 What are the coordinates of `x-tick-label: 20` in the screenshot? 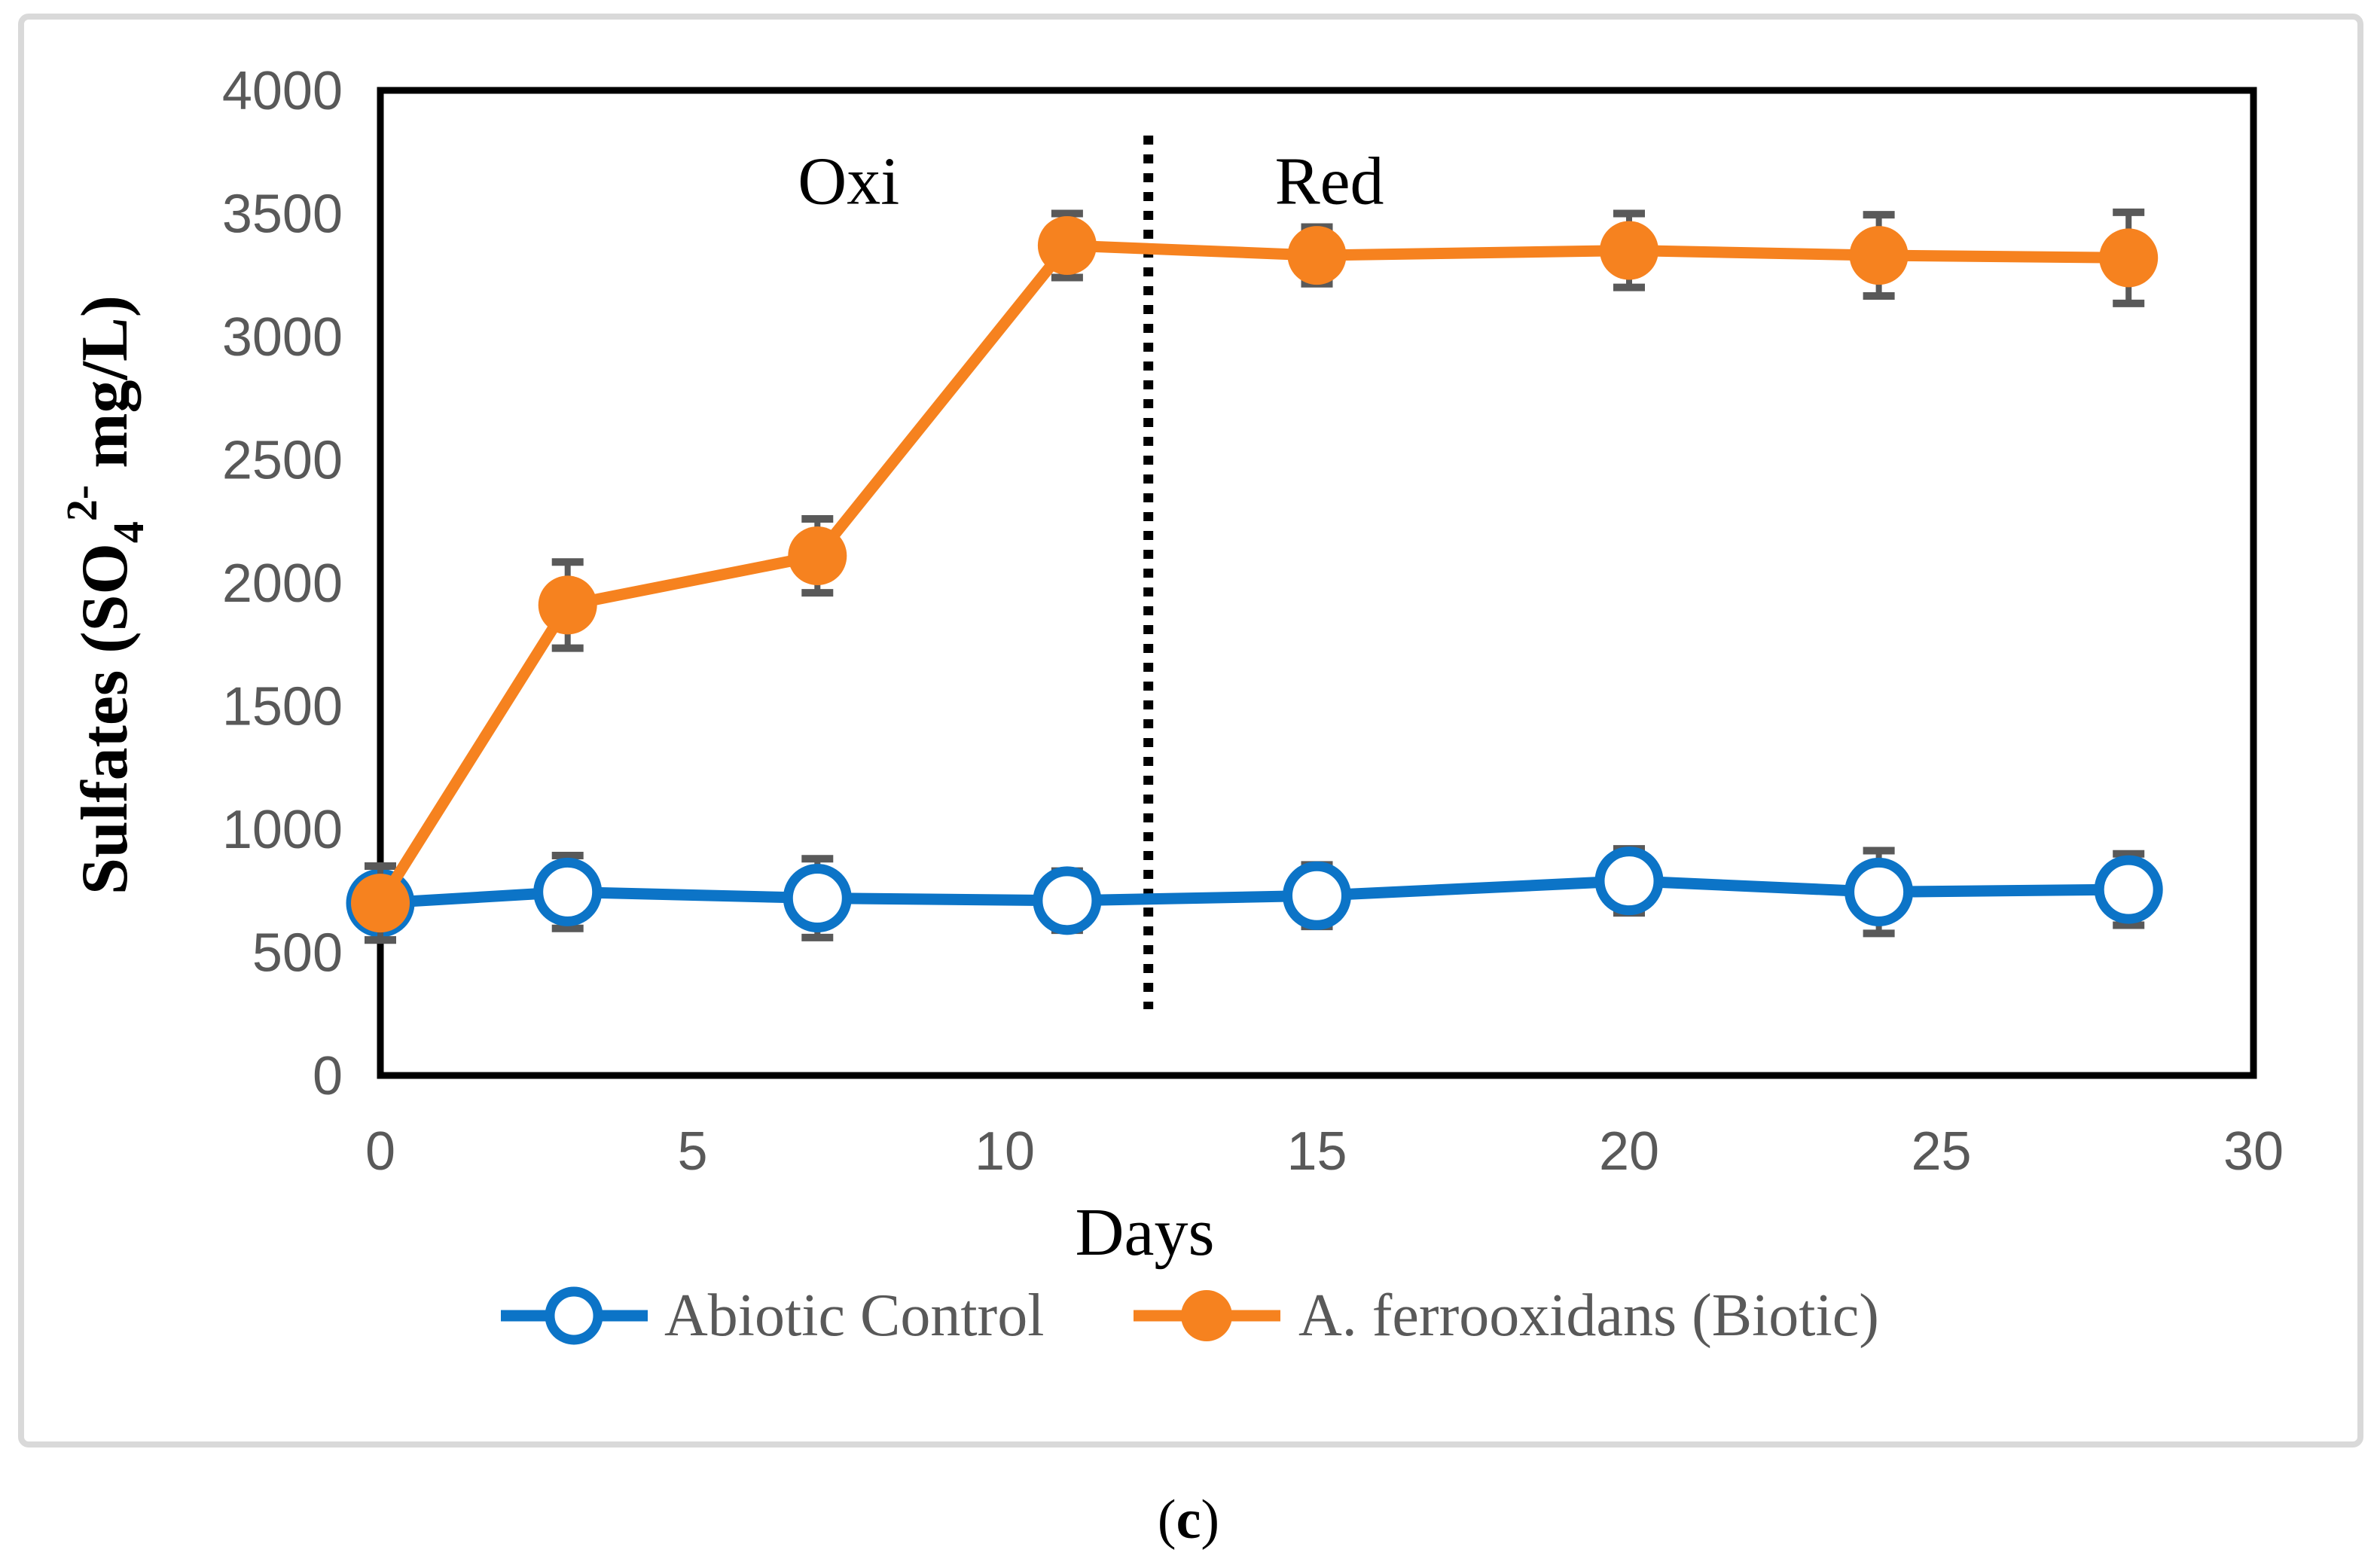 It's located at (1629, 1151).